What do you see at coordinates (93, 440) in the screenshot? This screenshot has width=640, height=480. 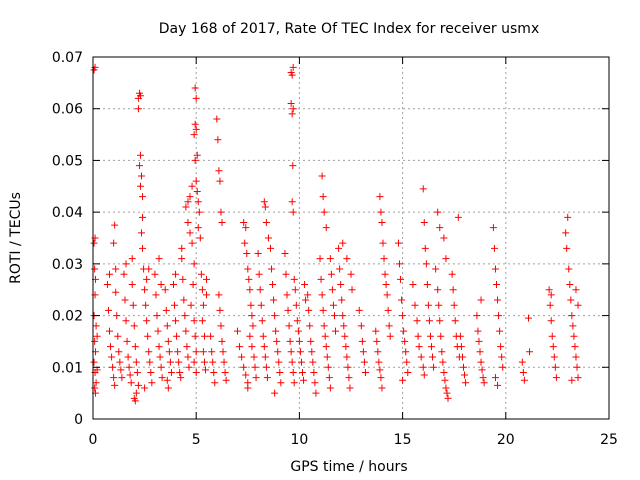 I see `x-tick-label: 0` at bounding box center [93, 440].